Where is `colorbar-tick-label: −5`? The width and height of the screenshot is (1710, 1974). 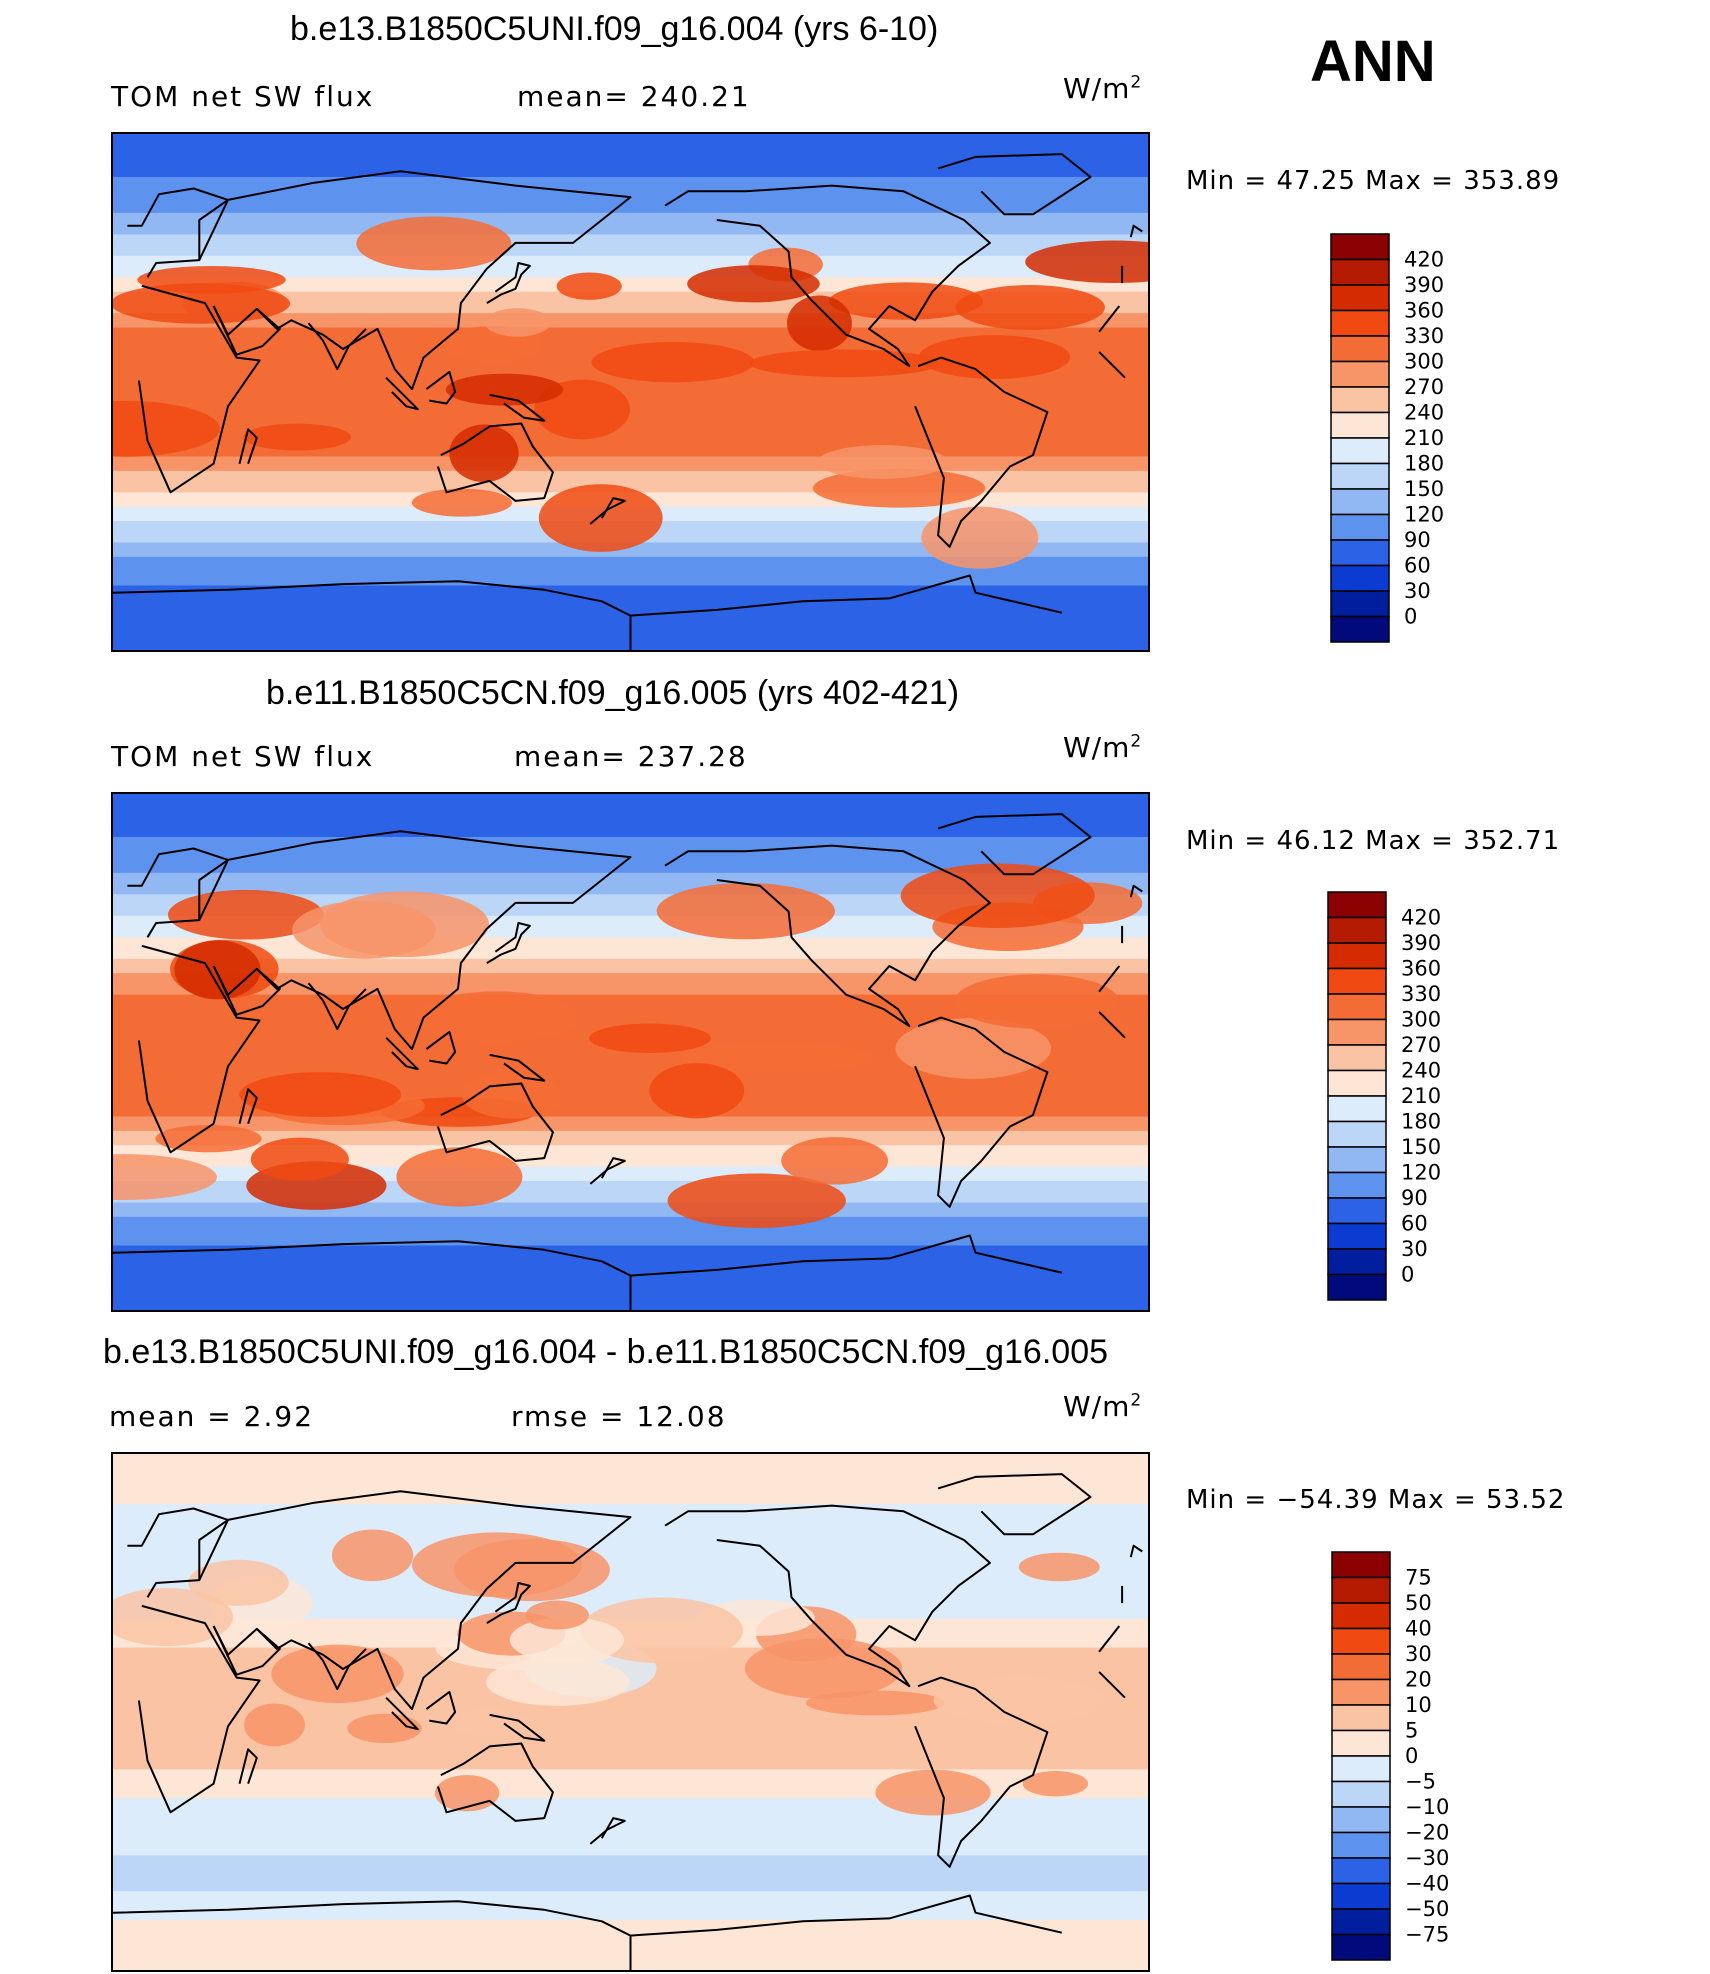
colorbar-tick-label: −5 is located at coordinates (1420, 1782).